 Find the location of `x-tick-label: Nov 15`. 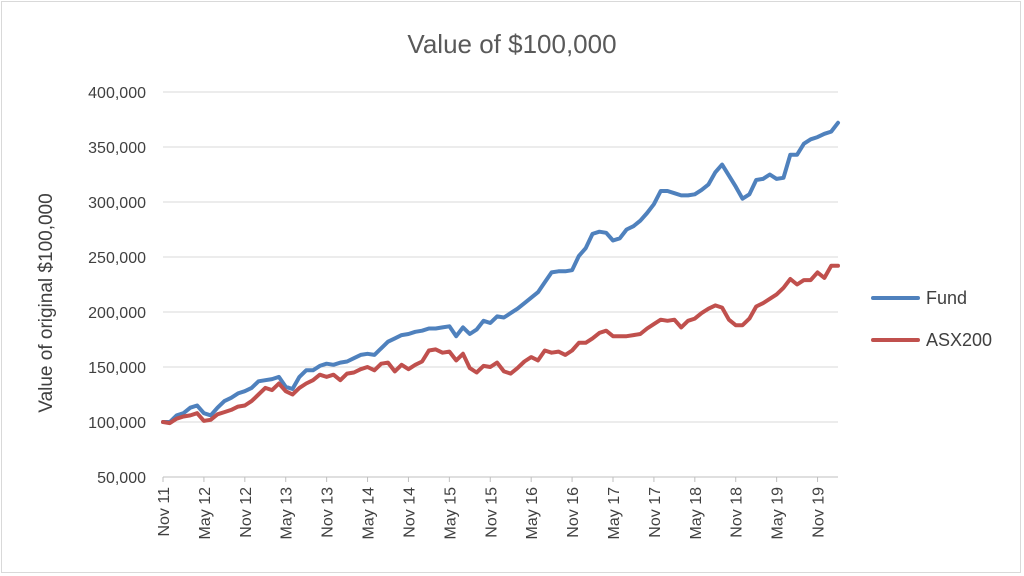

x-tick-label: Nov 15 is located at coordinates (491, 512).